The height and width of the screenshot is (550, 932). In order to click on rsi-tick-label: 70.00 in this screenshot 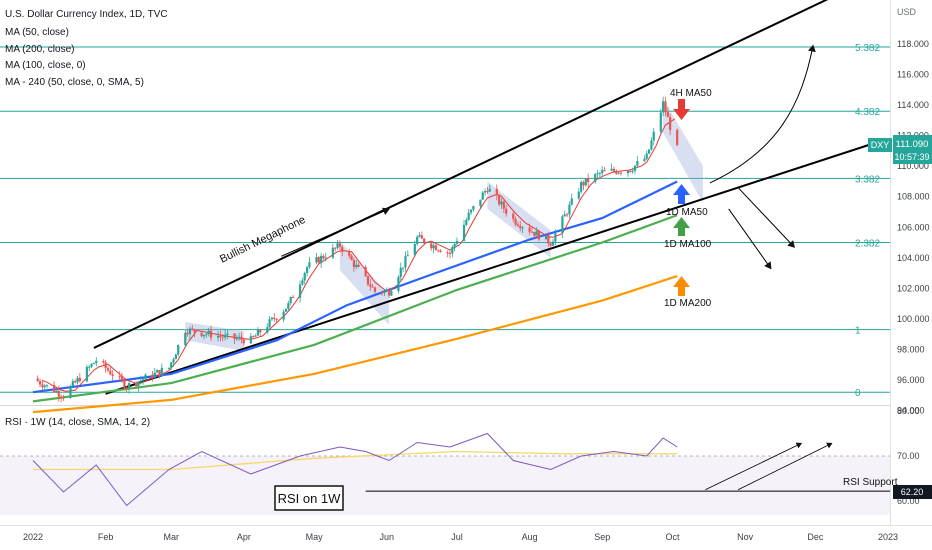, I will do `click(908, 456)`.